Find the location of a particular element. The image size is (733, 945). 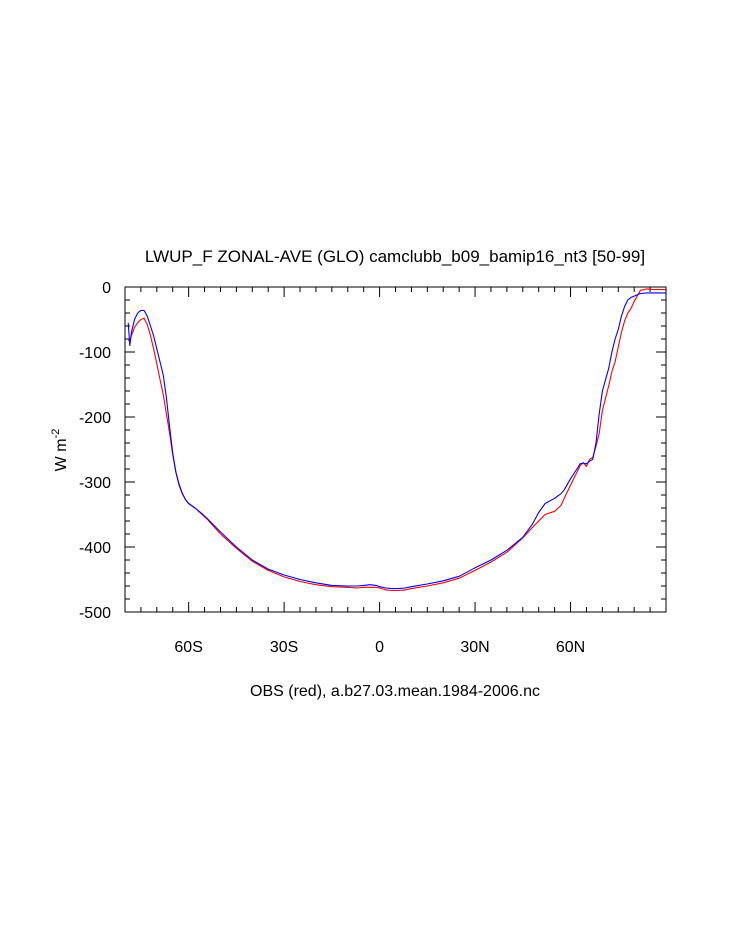

y-tick-label: -100 is located at coordinates (95, 353).